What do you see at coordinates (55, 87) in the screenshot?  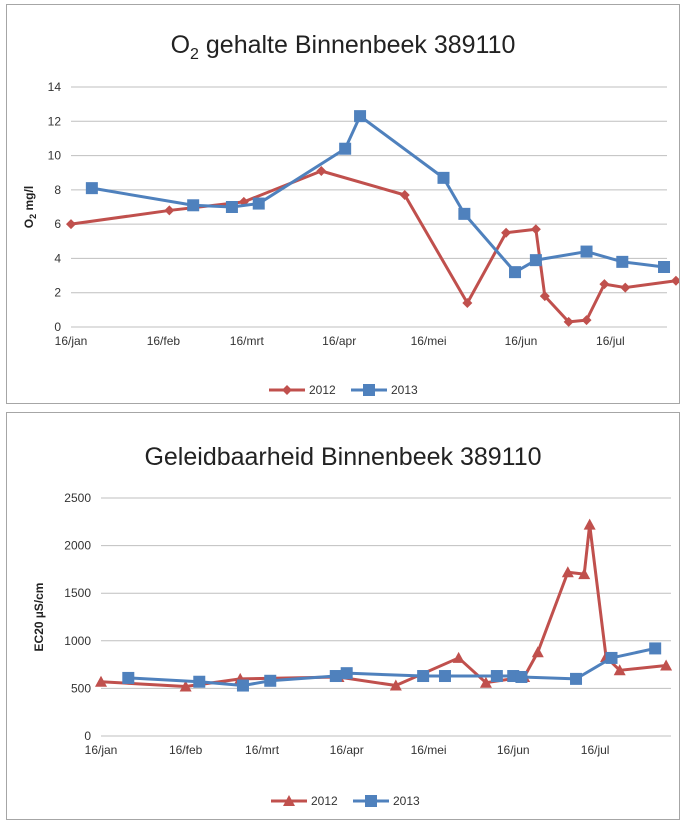 I see `y-tick-label: 14` at bounding box center [55, 87].